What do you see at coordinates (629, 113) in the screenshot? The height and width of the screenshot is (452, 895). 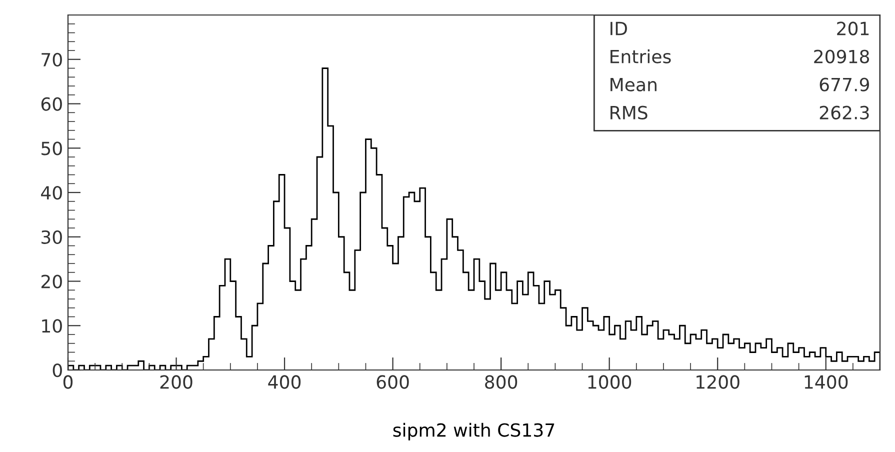 I see `annotation: RMS` at bounding box center [629, 113].